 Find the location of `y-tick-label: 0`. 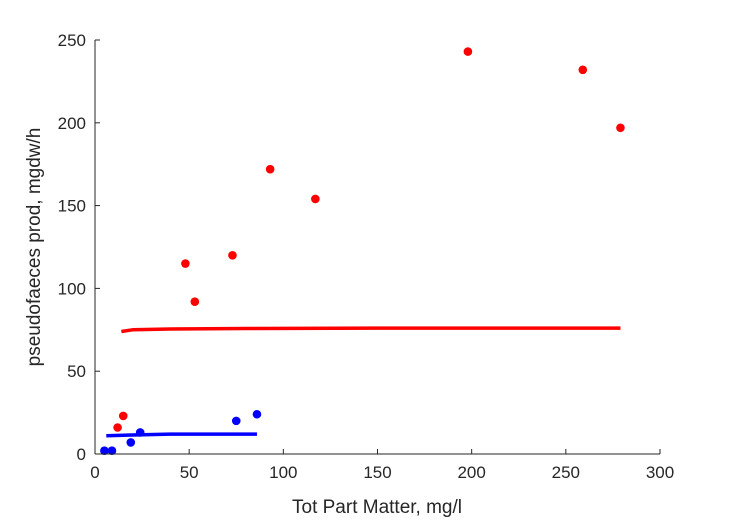

y-tick-label: 0 is located at coordinates (81, 454).